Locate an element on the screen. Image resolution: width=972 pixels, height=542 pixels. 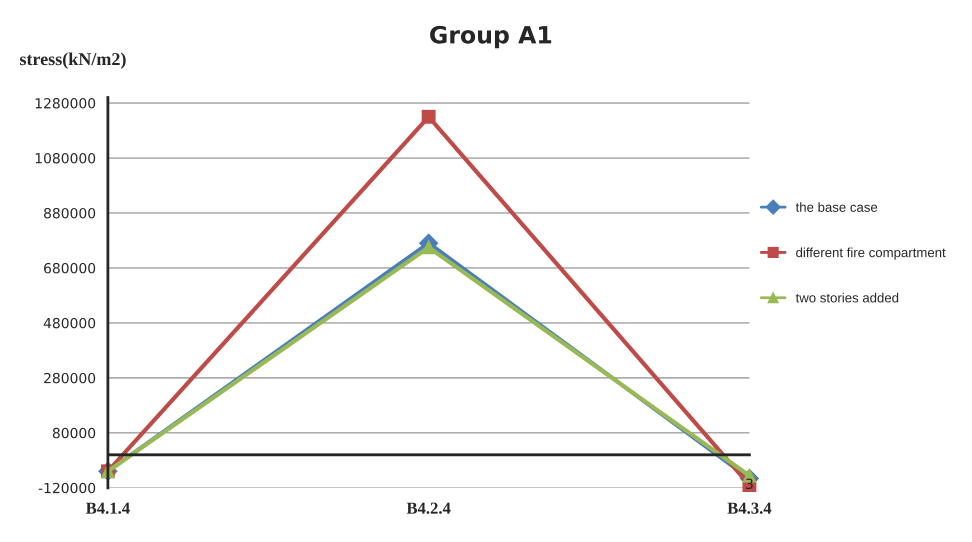
y-tick-label: 280000 is located at coordinates (70, 378).